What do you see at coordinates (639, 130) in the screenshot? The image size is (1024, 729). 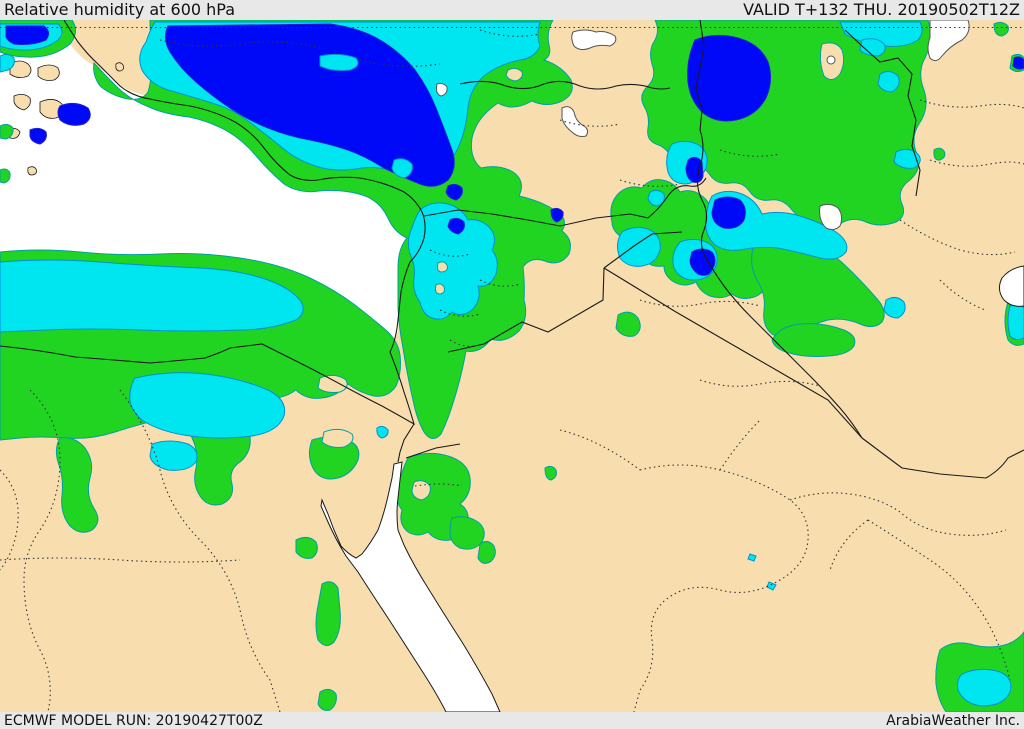 I see `lakes` at bounding box center [639, 130].